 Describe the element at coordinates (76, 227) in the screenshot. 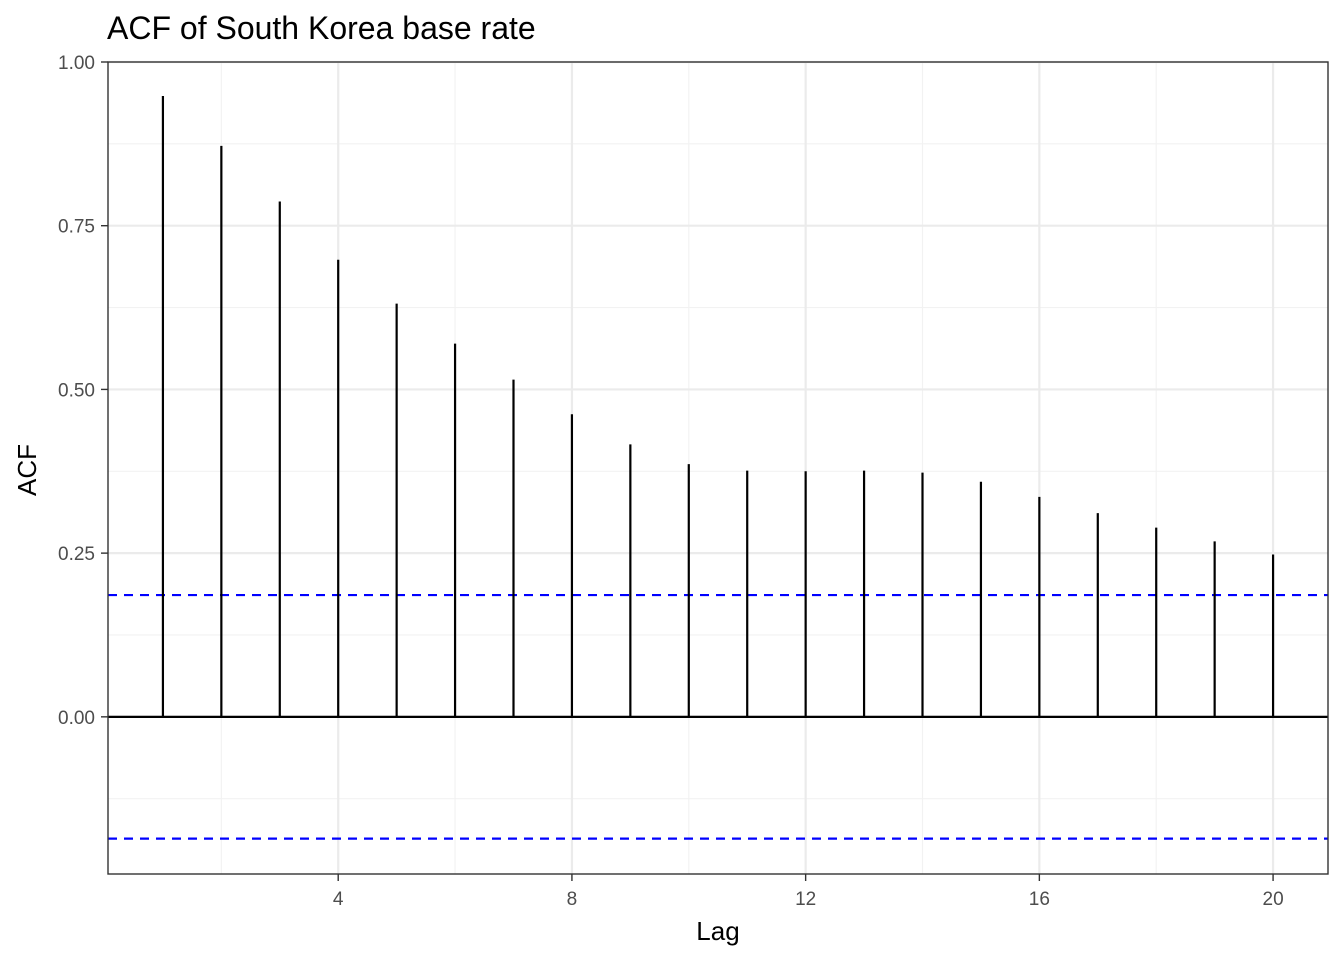

I see `y-tick-label: 0.75` at that location.